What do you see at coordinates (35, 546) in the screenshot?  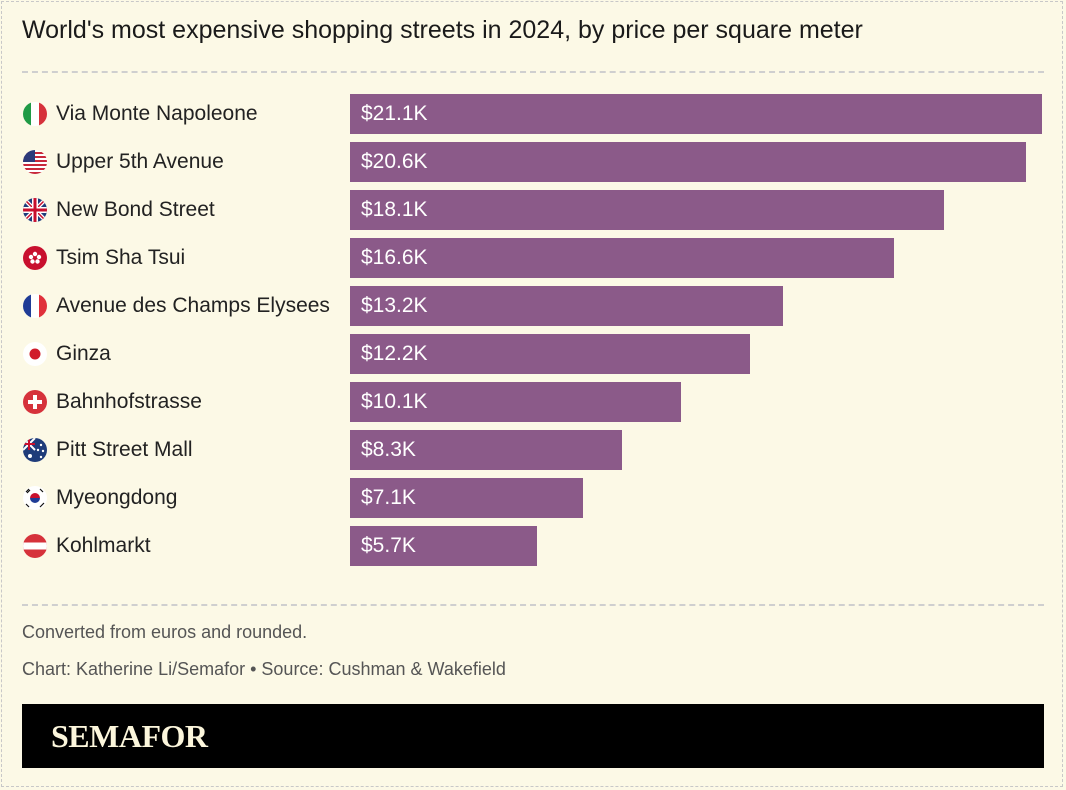 I see `austria-flag-icon` at bounding box center [35, 546].